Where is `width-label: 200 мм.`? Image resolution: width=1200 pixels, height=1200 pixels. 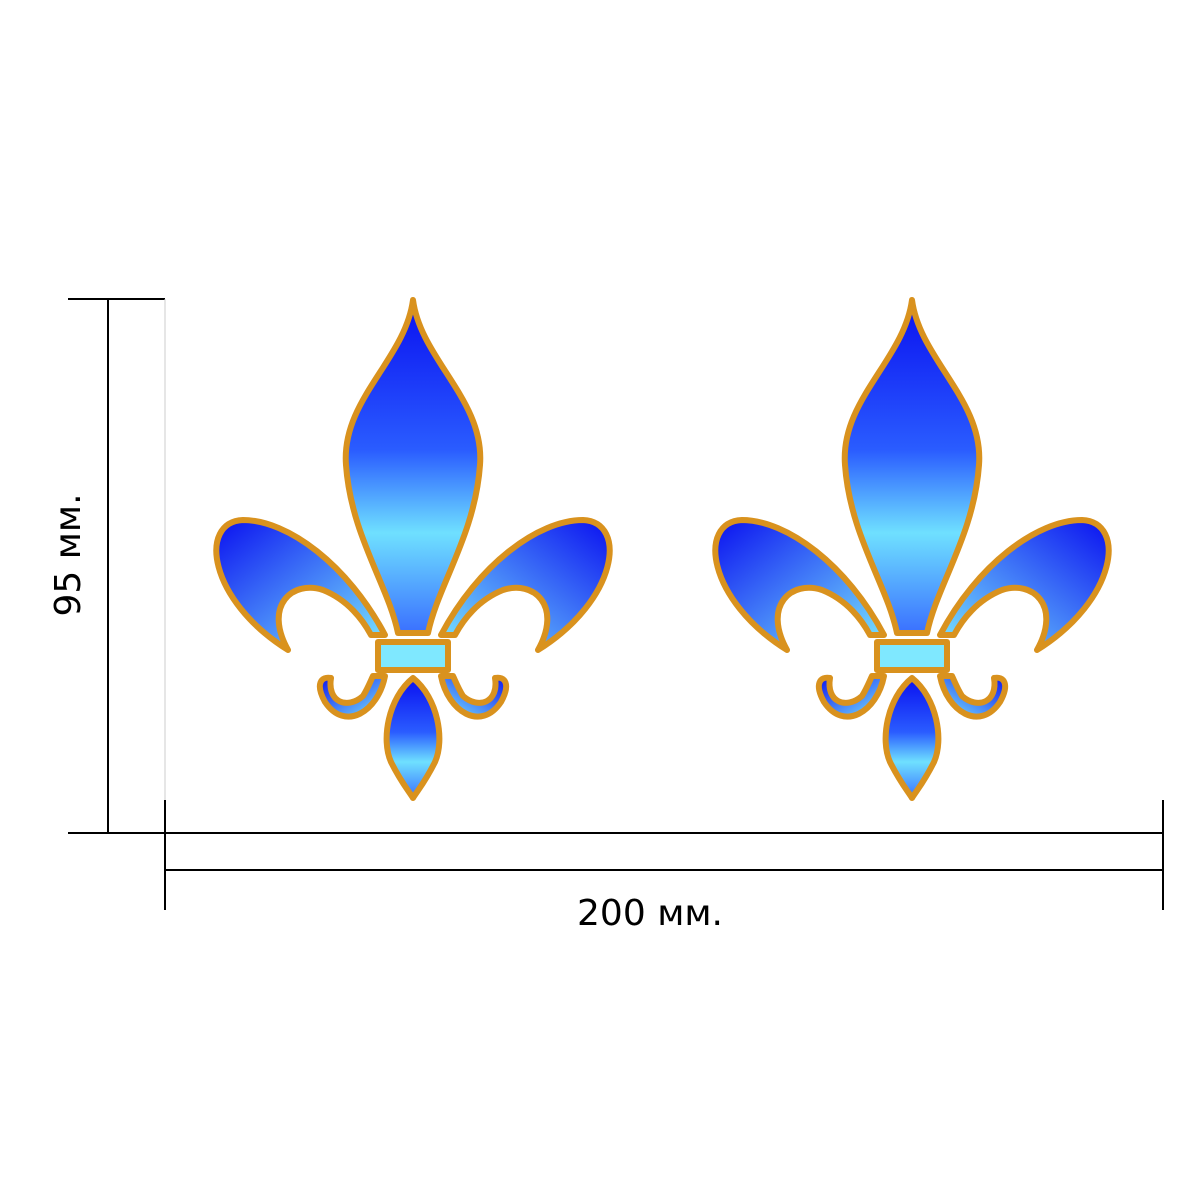
width-label: 200 мм. is located at coordinates (650, 913).